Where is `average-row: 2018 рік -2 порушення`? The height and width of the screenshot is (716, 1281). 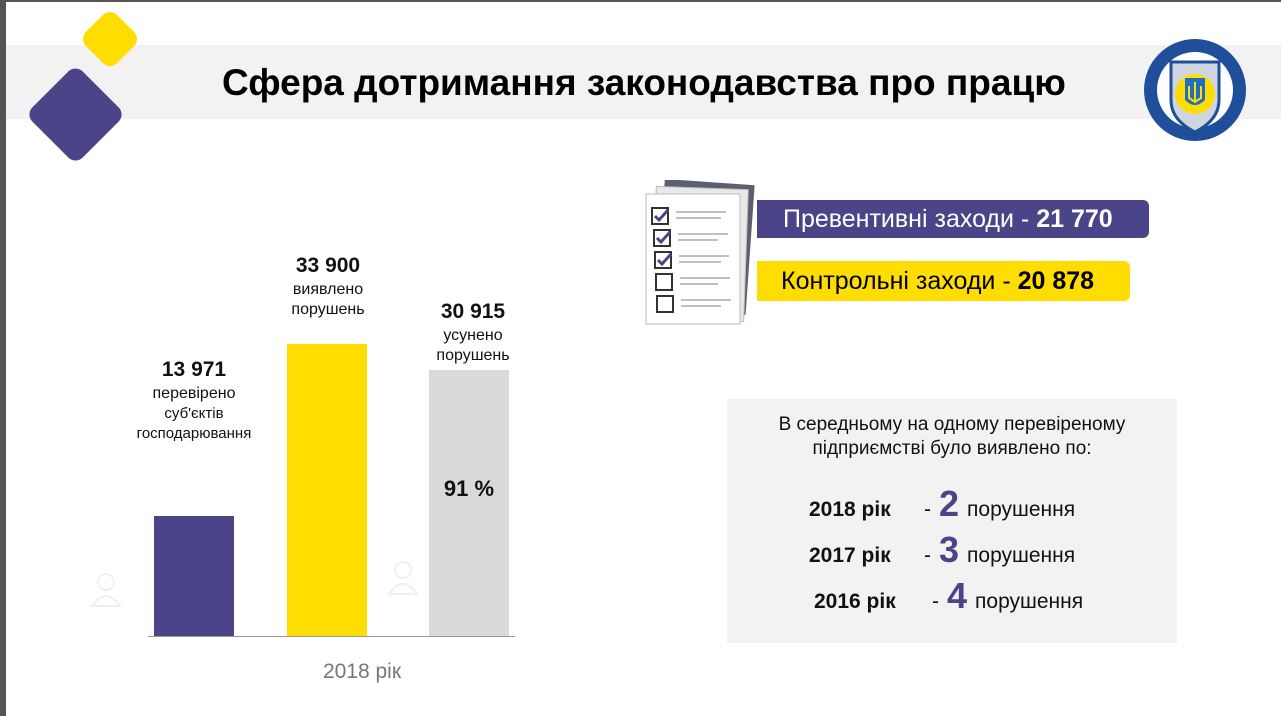
average-row: 2018 рік -2 порушення is located at coordinates (942, 504).